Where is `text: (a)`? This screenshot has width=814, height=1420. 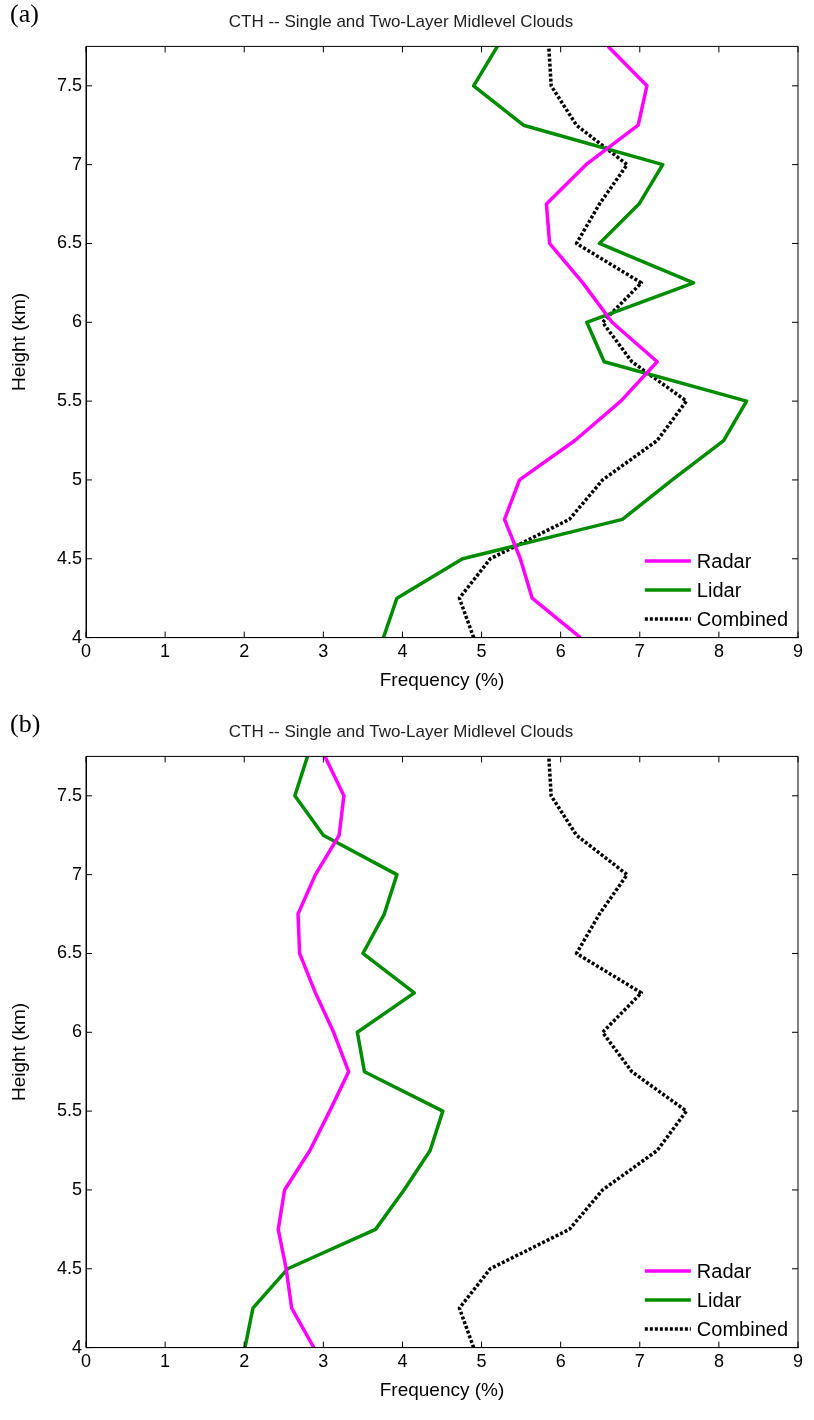 text: (a) is located at coordinates (24, 14).